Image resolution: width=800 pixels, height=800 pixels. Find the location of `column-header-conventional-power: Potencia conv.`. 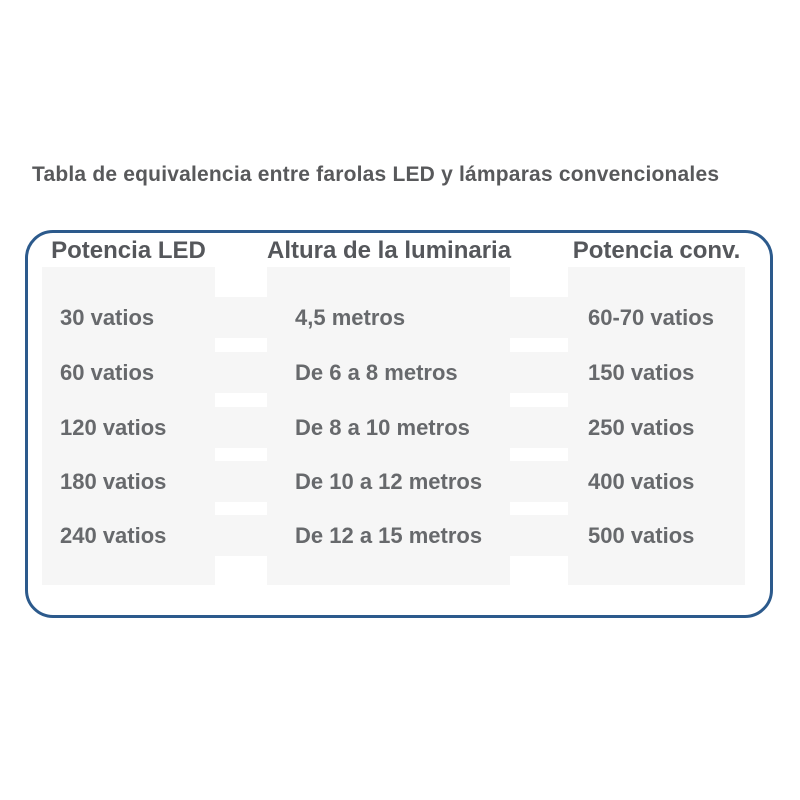

column-header-conventional-power: Potencia conv. is located at coordinates (656, 250).